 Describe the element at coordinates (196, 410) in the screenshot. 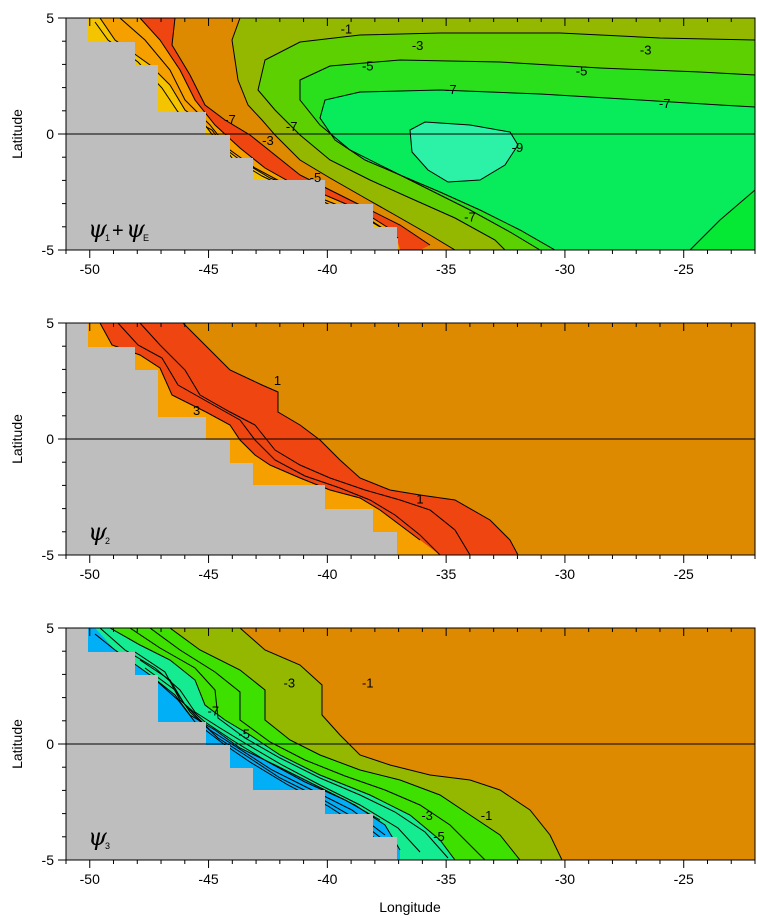

I see `contour-label: 3` at that location.